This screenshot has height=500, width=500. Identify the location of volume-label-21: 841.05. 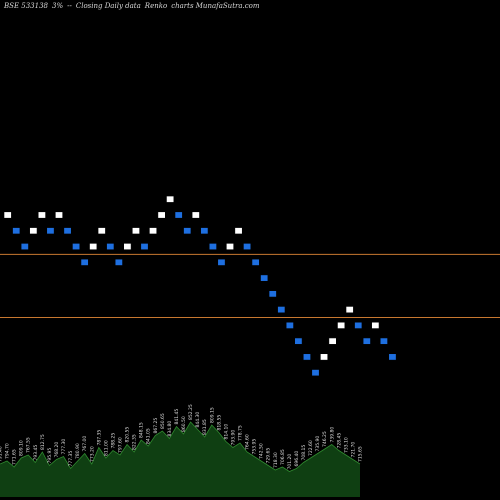
(149, 436).